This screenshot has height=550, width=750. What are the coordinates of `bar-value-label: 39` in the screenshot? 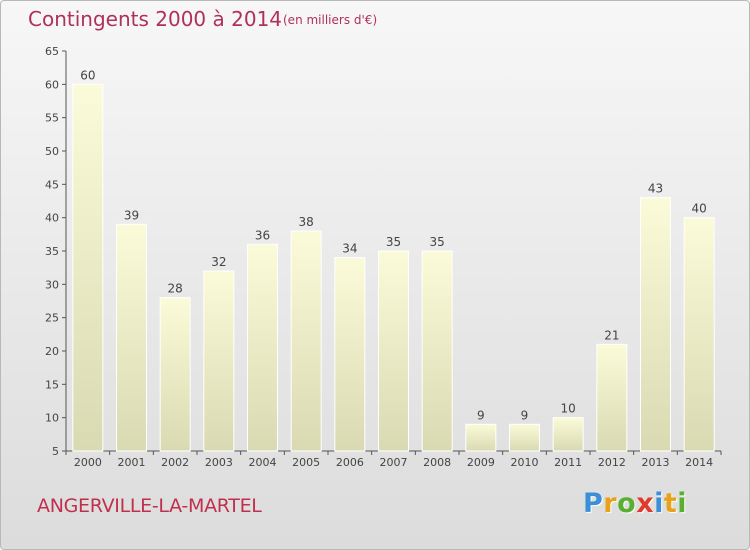 It's located at (131, 215).